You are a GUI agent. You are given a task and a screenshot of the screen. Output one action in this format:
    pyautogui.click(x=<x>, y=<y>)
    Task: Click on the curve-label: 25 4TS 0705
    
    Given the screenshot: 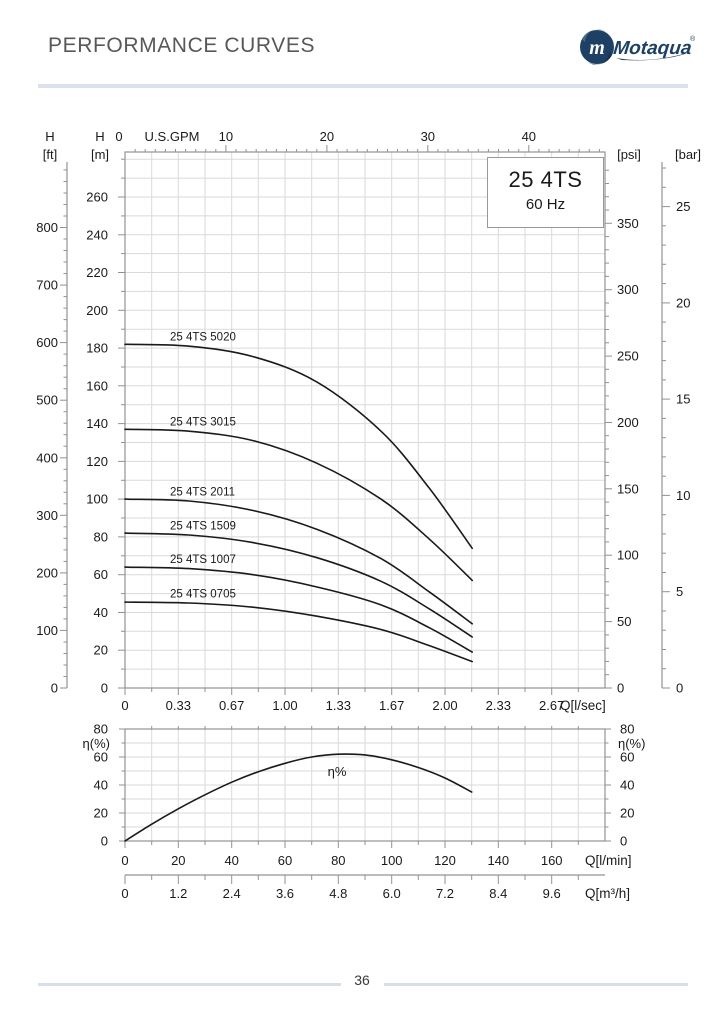 What is the action you would take?
    pyautogui.click(x=203, y=595)
    